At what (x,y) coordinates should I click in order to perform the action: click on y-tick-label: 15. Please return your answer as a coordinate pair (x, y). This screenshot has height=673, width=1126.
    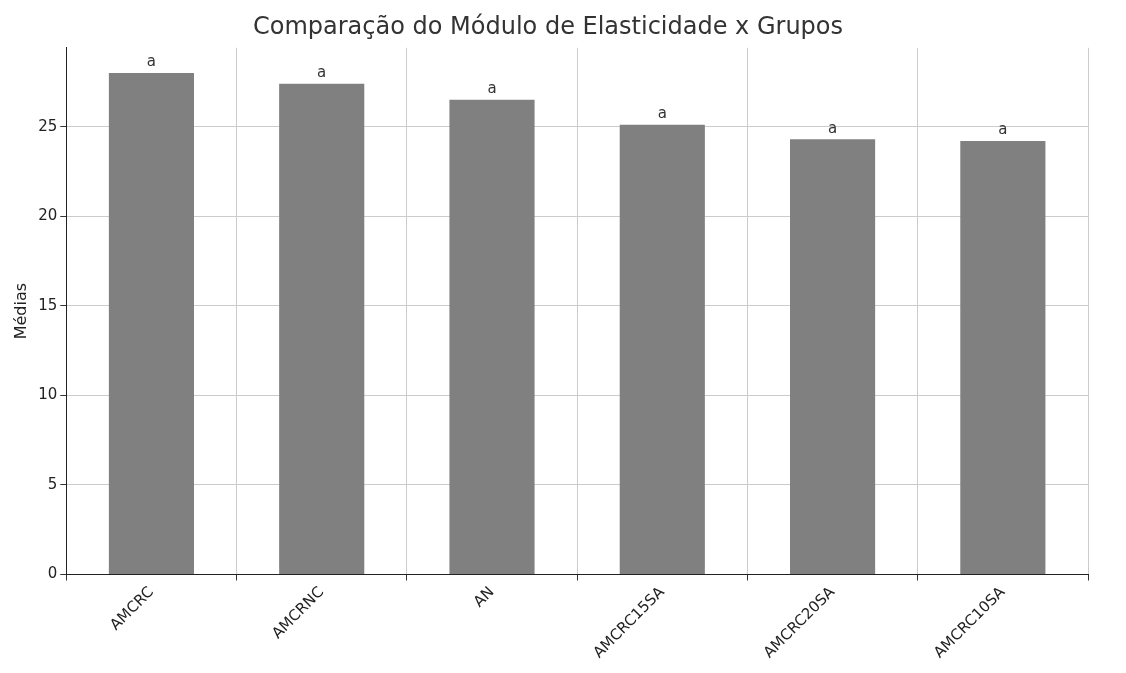
    Looking at the image, I should click on (48, 304).